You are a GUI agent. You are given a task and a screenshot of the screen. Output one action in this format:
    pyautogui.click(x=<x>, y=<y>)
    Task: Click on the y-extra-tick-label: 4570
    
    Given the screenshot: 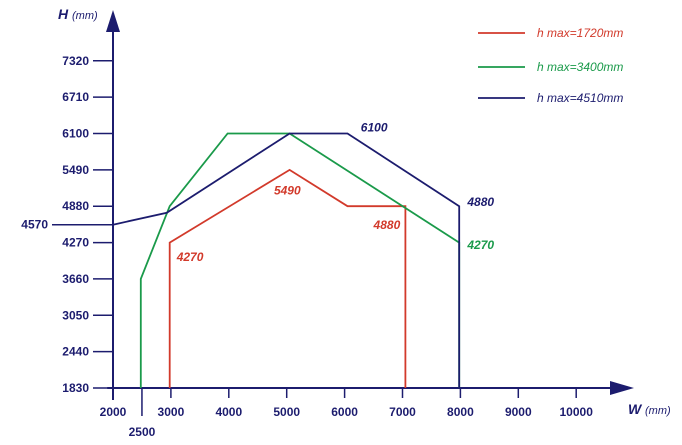 What is the action you would take?
    pyautogui.click(x=34, y=225)
    